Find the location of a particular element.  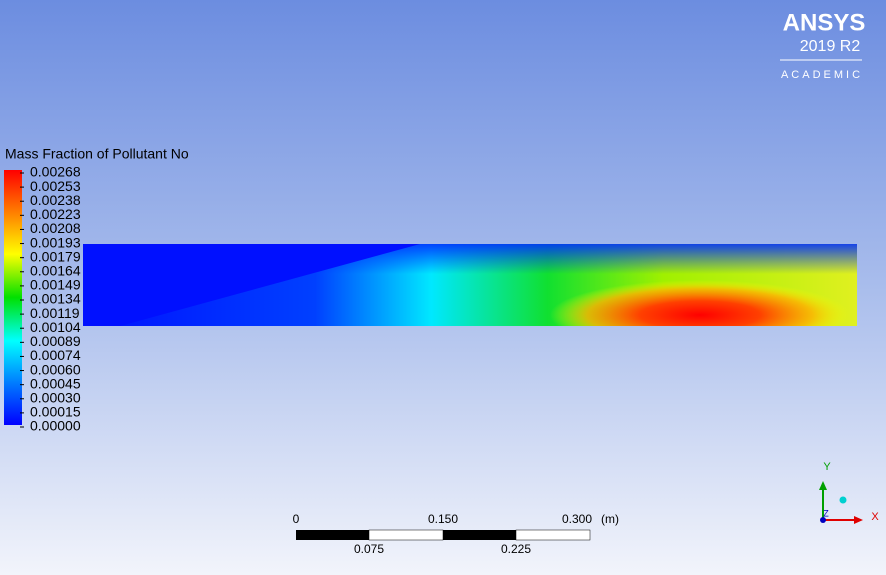

y-label: Y is located at coordinates (827, 467).